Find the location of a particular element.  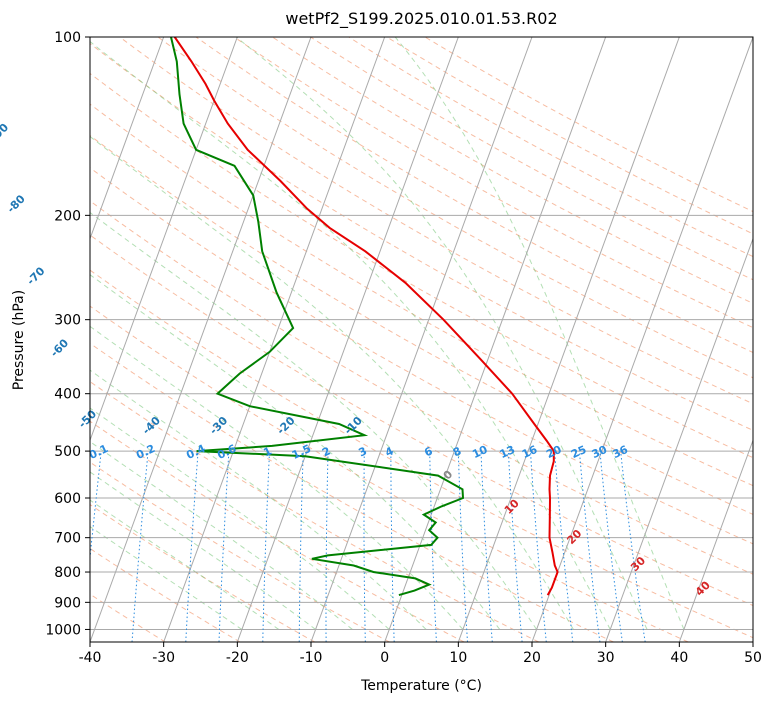

dry-adiabat-label: -70 is located at coordinates (35, 275).